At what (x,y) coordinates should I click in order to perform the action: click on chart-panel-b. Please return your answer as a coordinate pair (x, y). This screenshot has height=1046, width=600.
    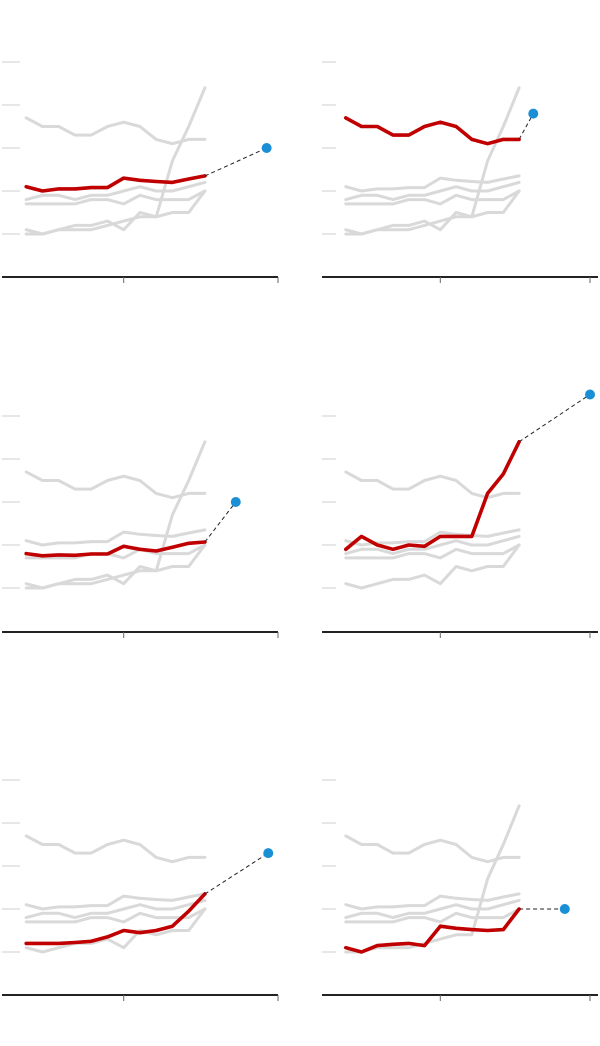
    Looking at the image, I should click on (460, 172).